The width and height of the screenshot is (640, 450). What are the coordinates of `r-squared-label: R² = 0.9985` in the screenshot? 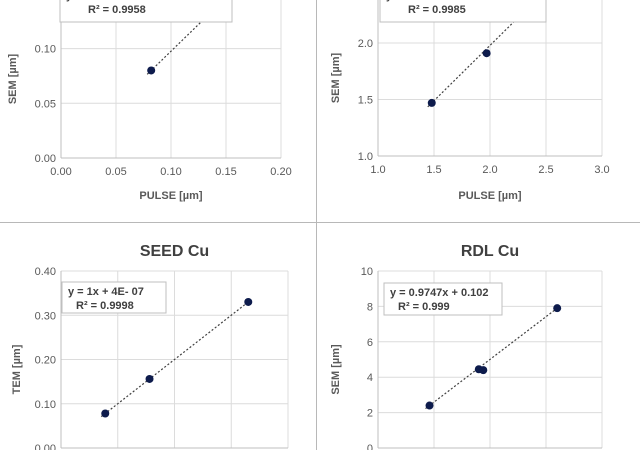 It's located at (437, 10).